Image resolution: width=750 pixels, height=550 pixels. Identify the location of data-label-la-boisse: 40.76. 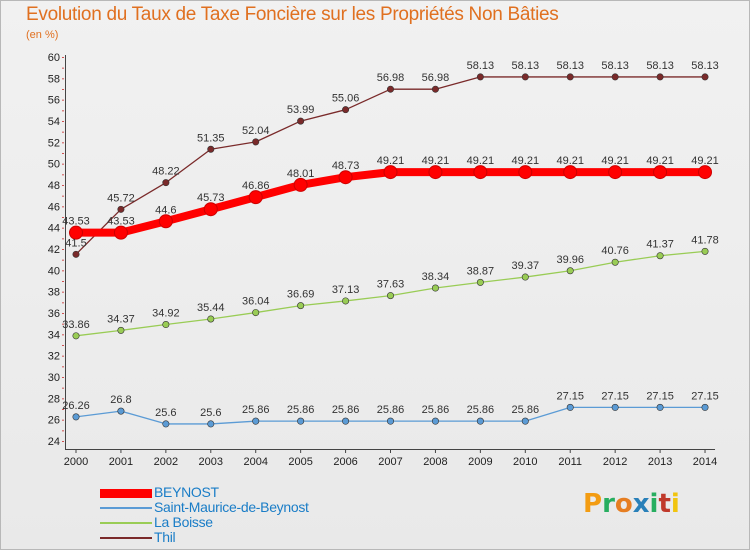
(615, 251).